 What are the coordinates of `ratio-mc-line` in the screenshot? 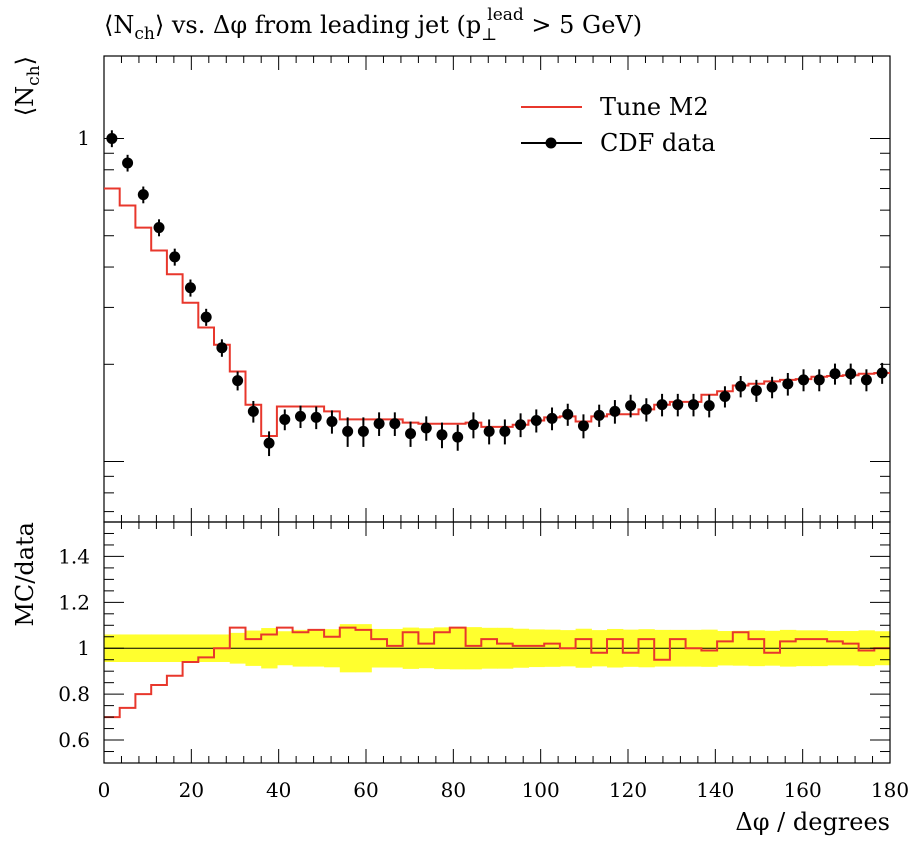 It's located at (497, 672).